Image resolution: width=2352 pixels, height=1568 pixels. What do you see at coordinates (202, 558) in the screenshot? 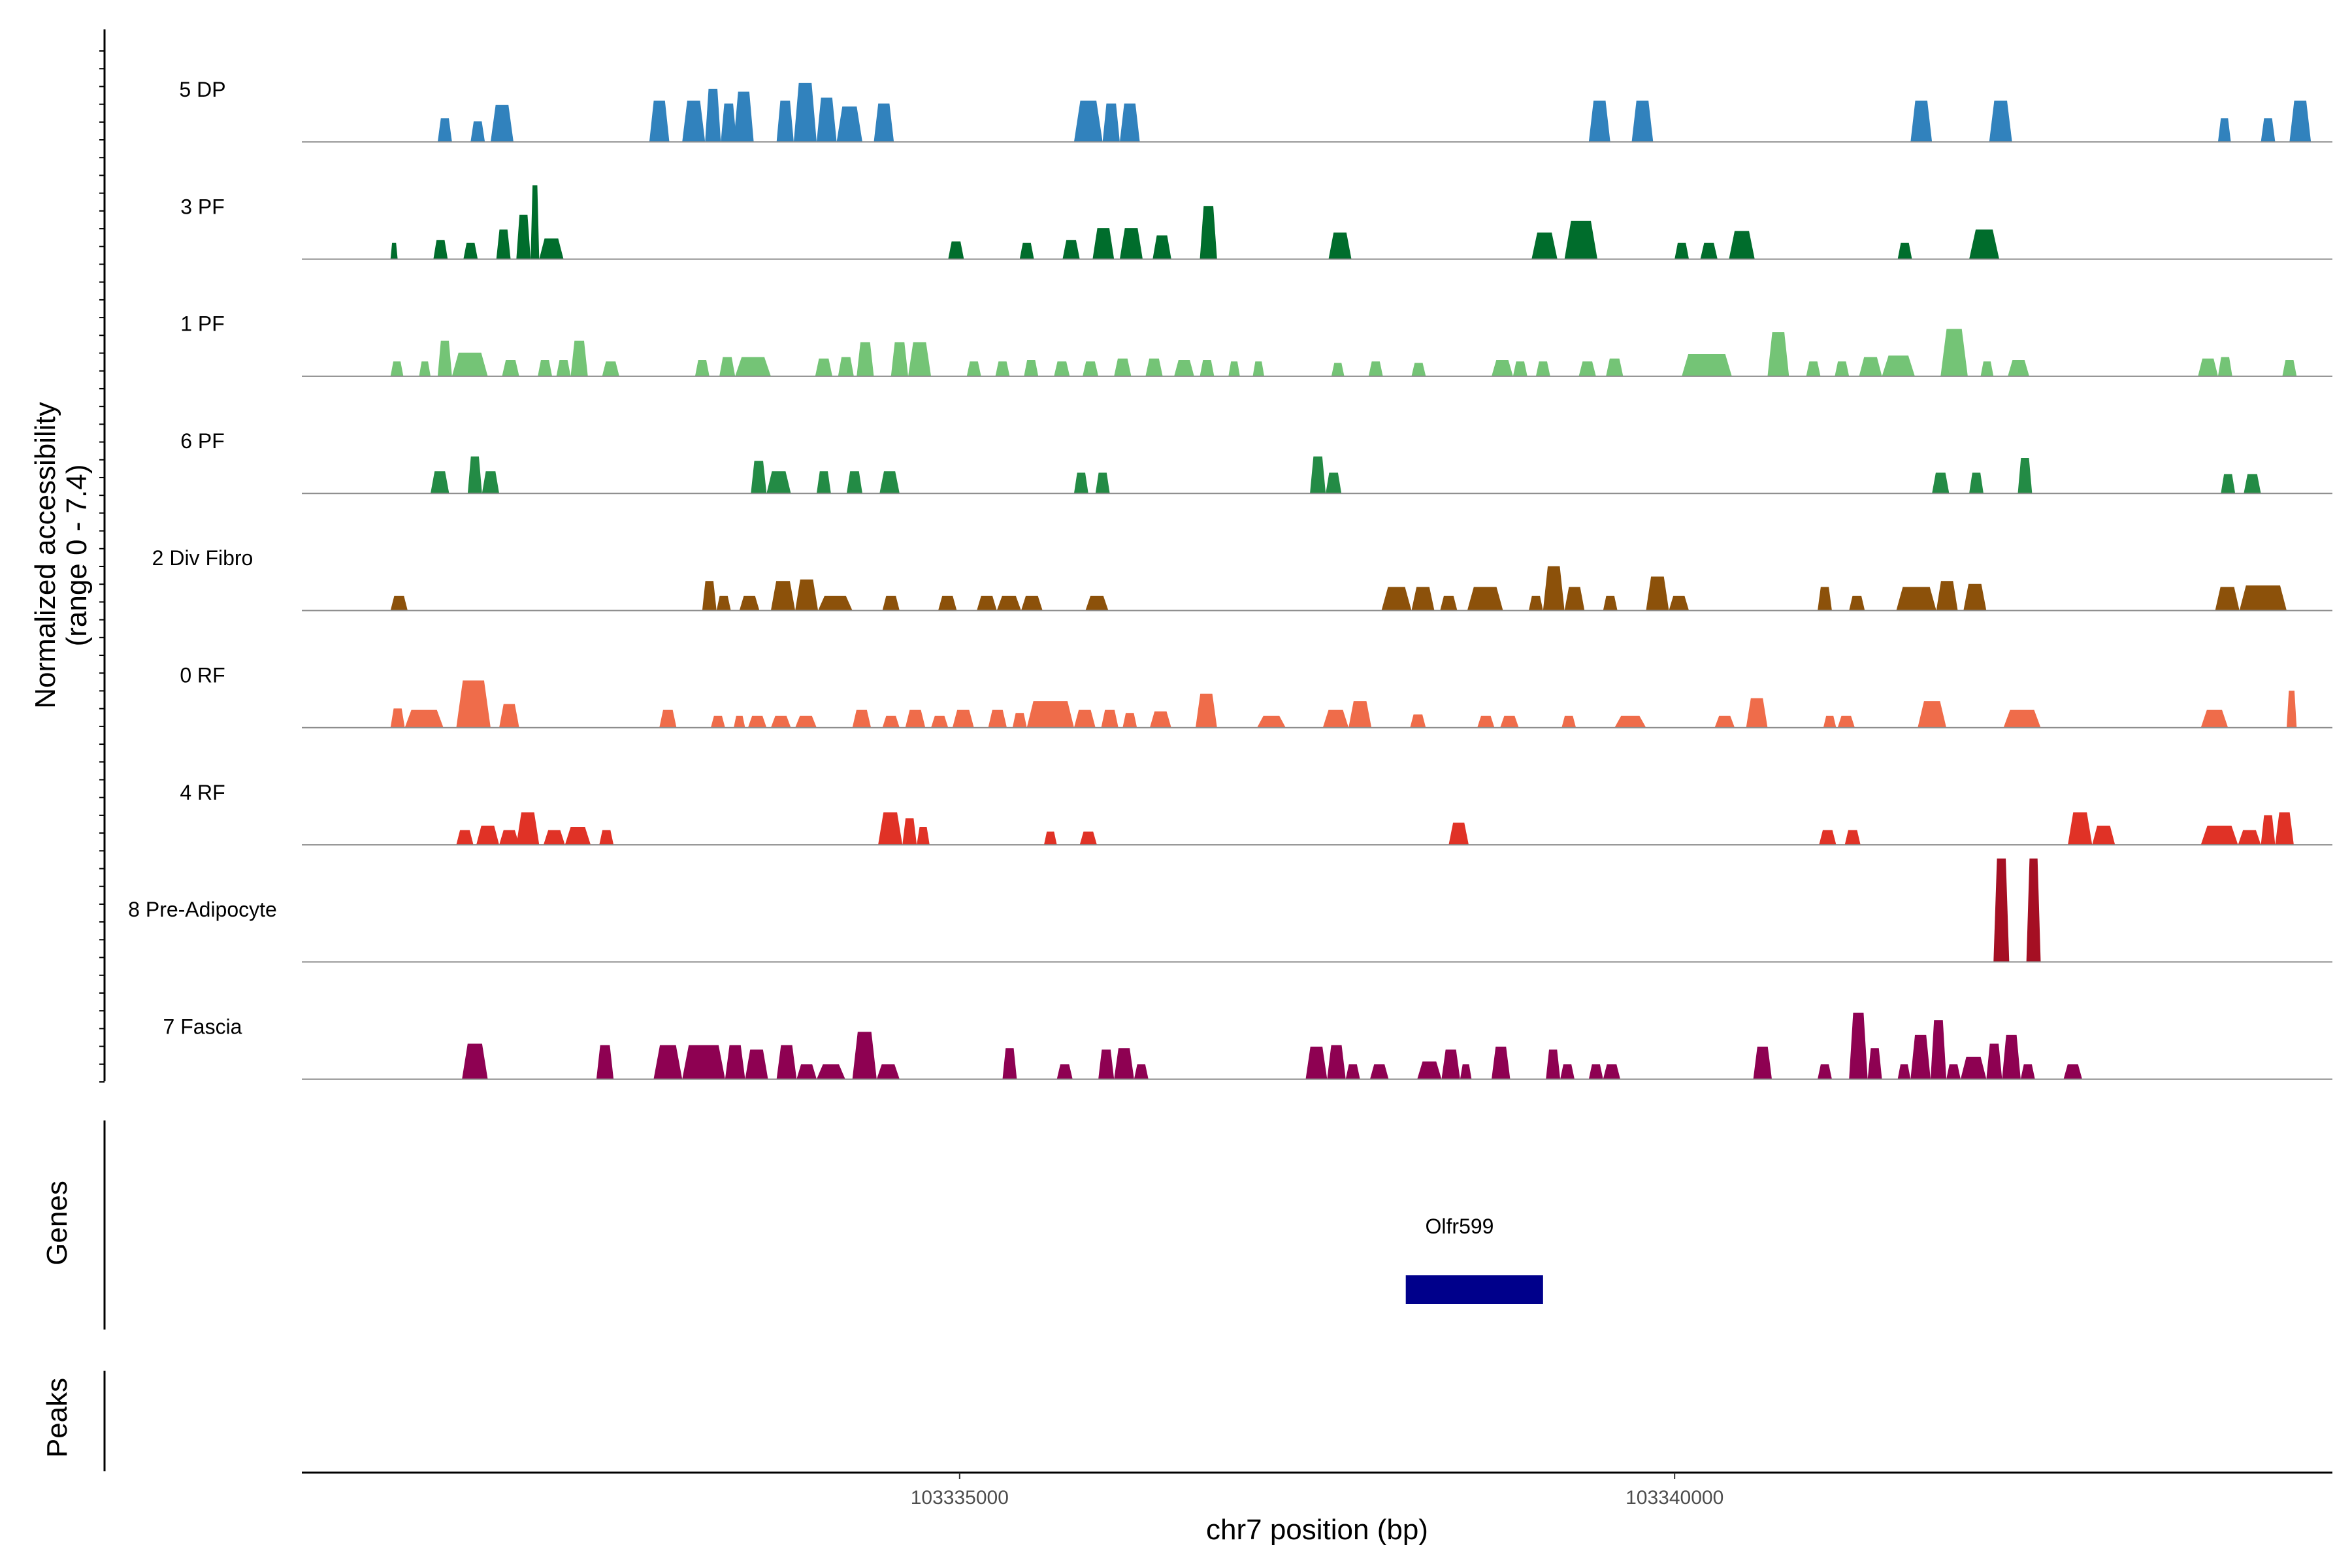
I see `track-label: 2 Div Fibro` at bounding box center [202, 558].